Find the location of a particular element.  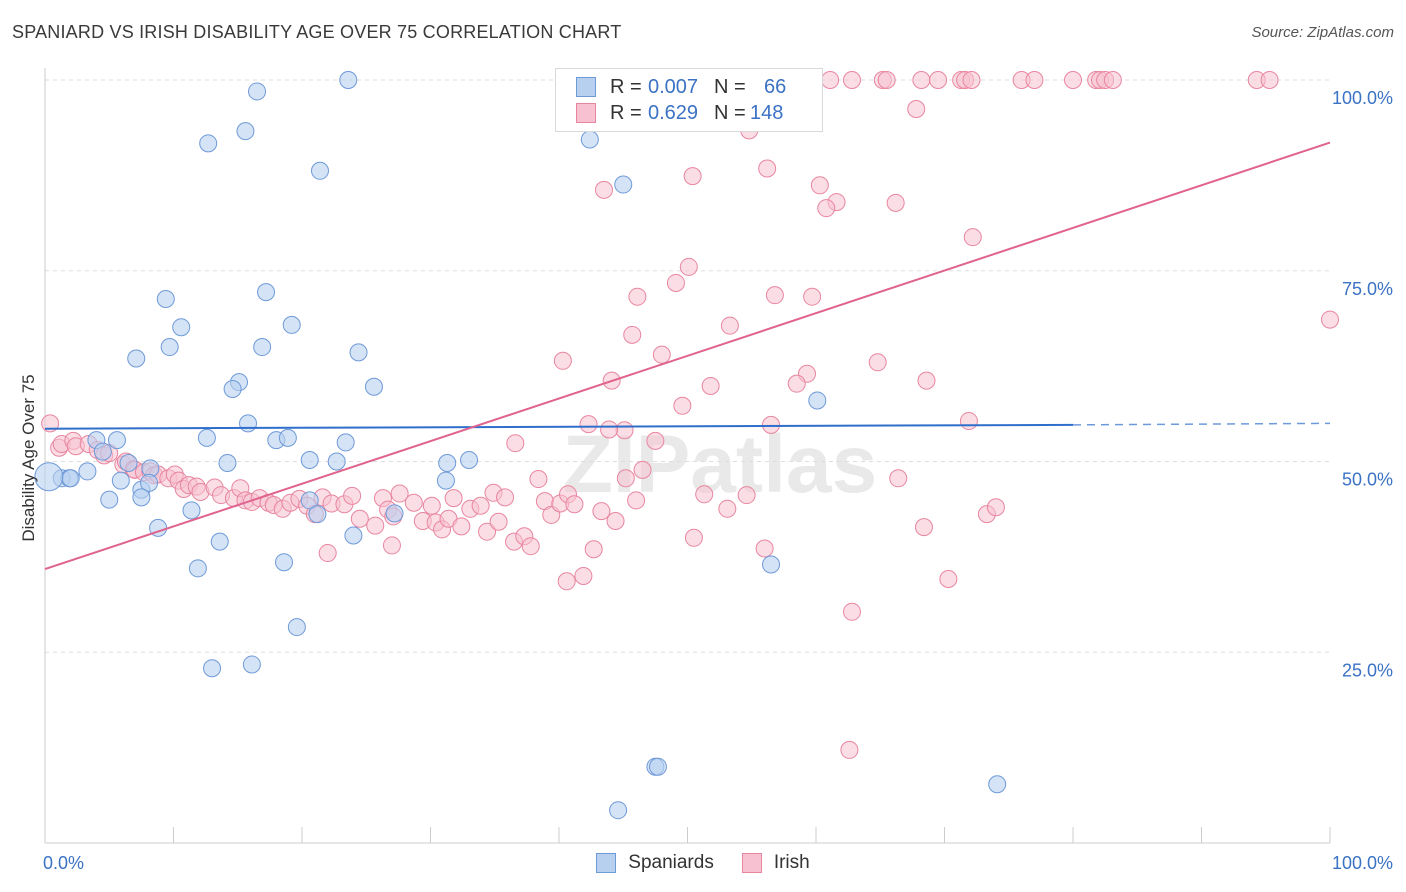

legend-item-spaniards: Spaniards is located at coordinates (655, 863).